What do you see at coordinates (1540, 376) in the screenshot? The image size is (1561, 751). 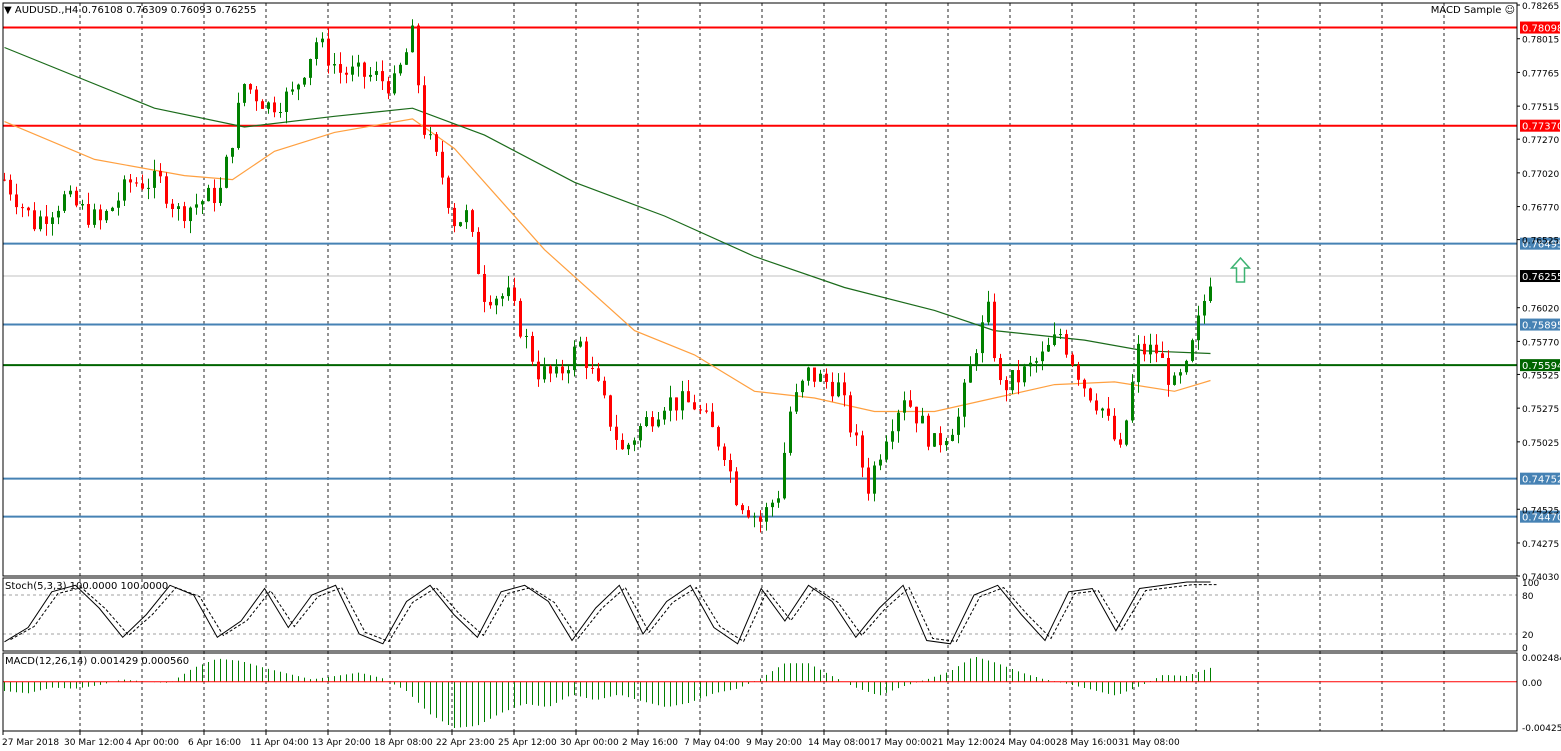 I see `price-tick-label: 0.75525` at bounding box center [1540, 376].